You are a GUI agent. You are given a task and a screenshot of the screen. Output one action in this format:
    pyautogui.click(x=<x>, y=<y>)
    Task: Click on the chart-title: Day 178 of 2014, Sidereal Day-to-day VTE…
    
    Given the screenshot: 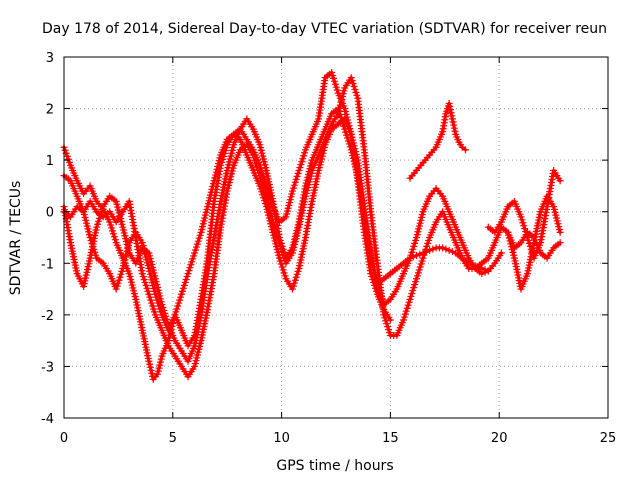 What is the action you would take?
    pyautogui.click(x=324, y=29)
    